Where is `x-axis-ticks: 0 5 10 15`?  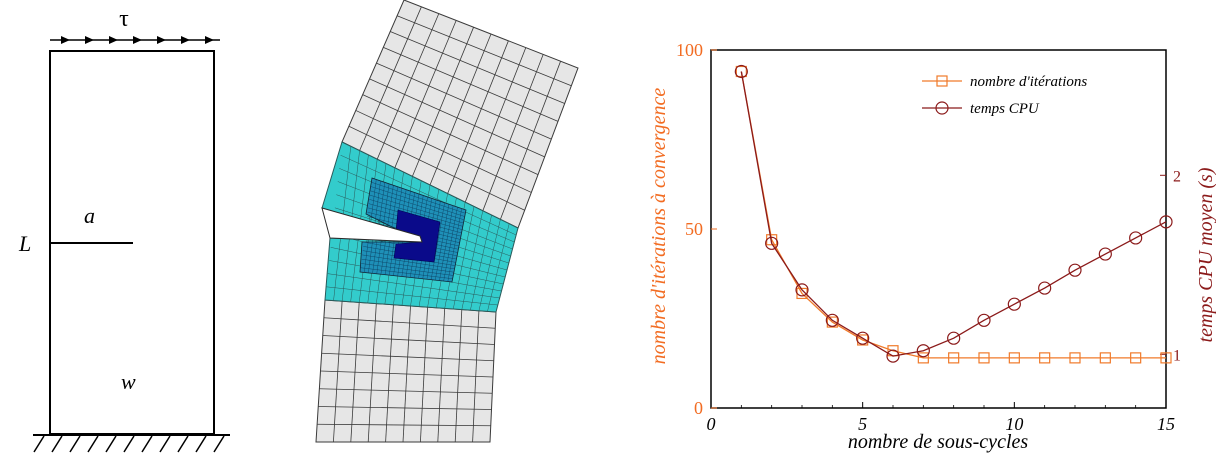
x-axis-ticks: 0 5 10 15 is located at coordinates (941, 418).